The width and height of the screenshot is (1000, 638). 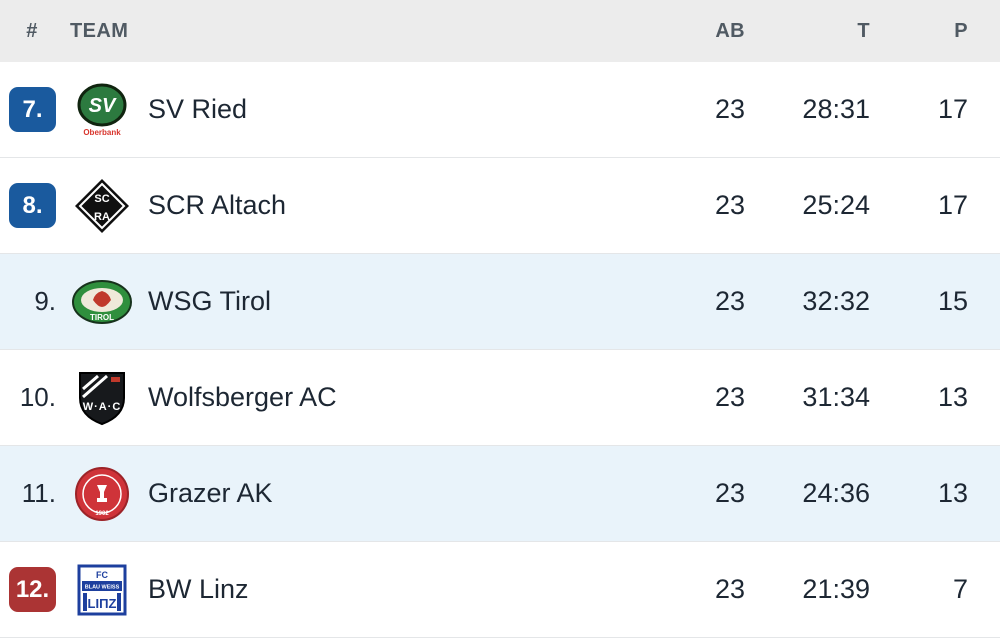 I want to click on goals: 25:24, so click(x=836, y=205).